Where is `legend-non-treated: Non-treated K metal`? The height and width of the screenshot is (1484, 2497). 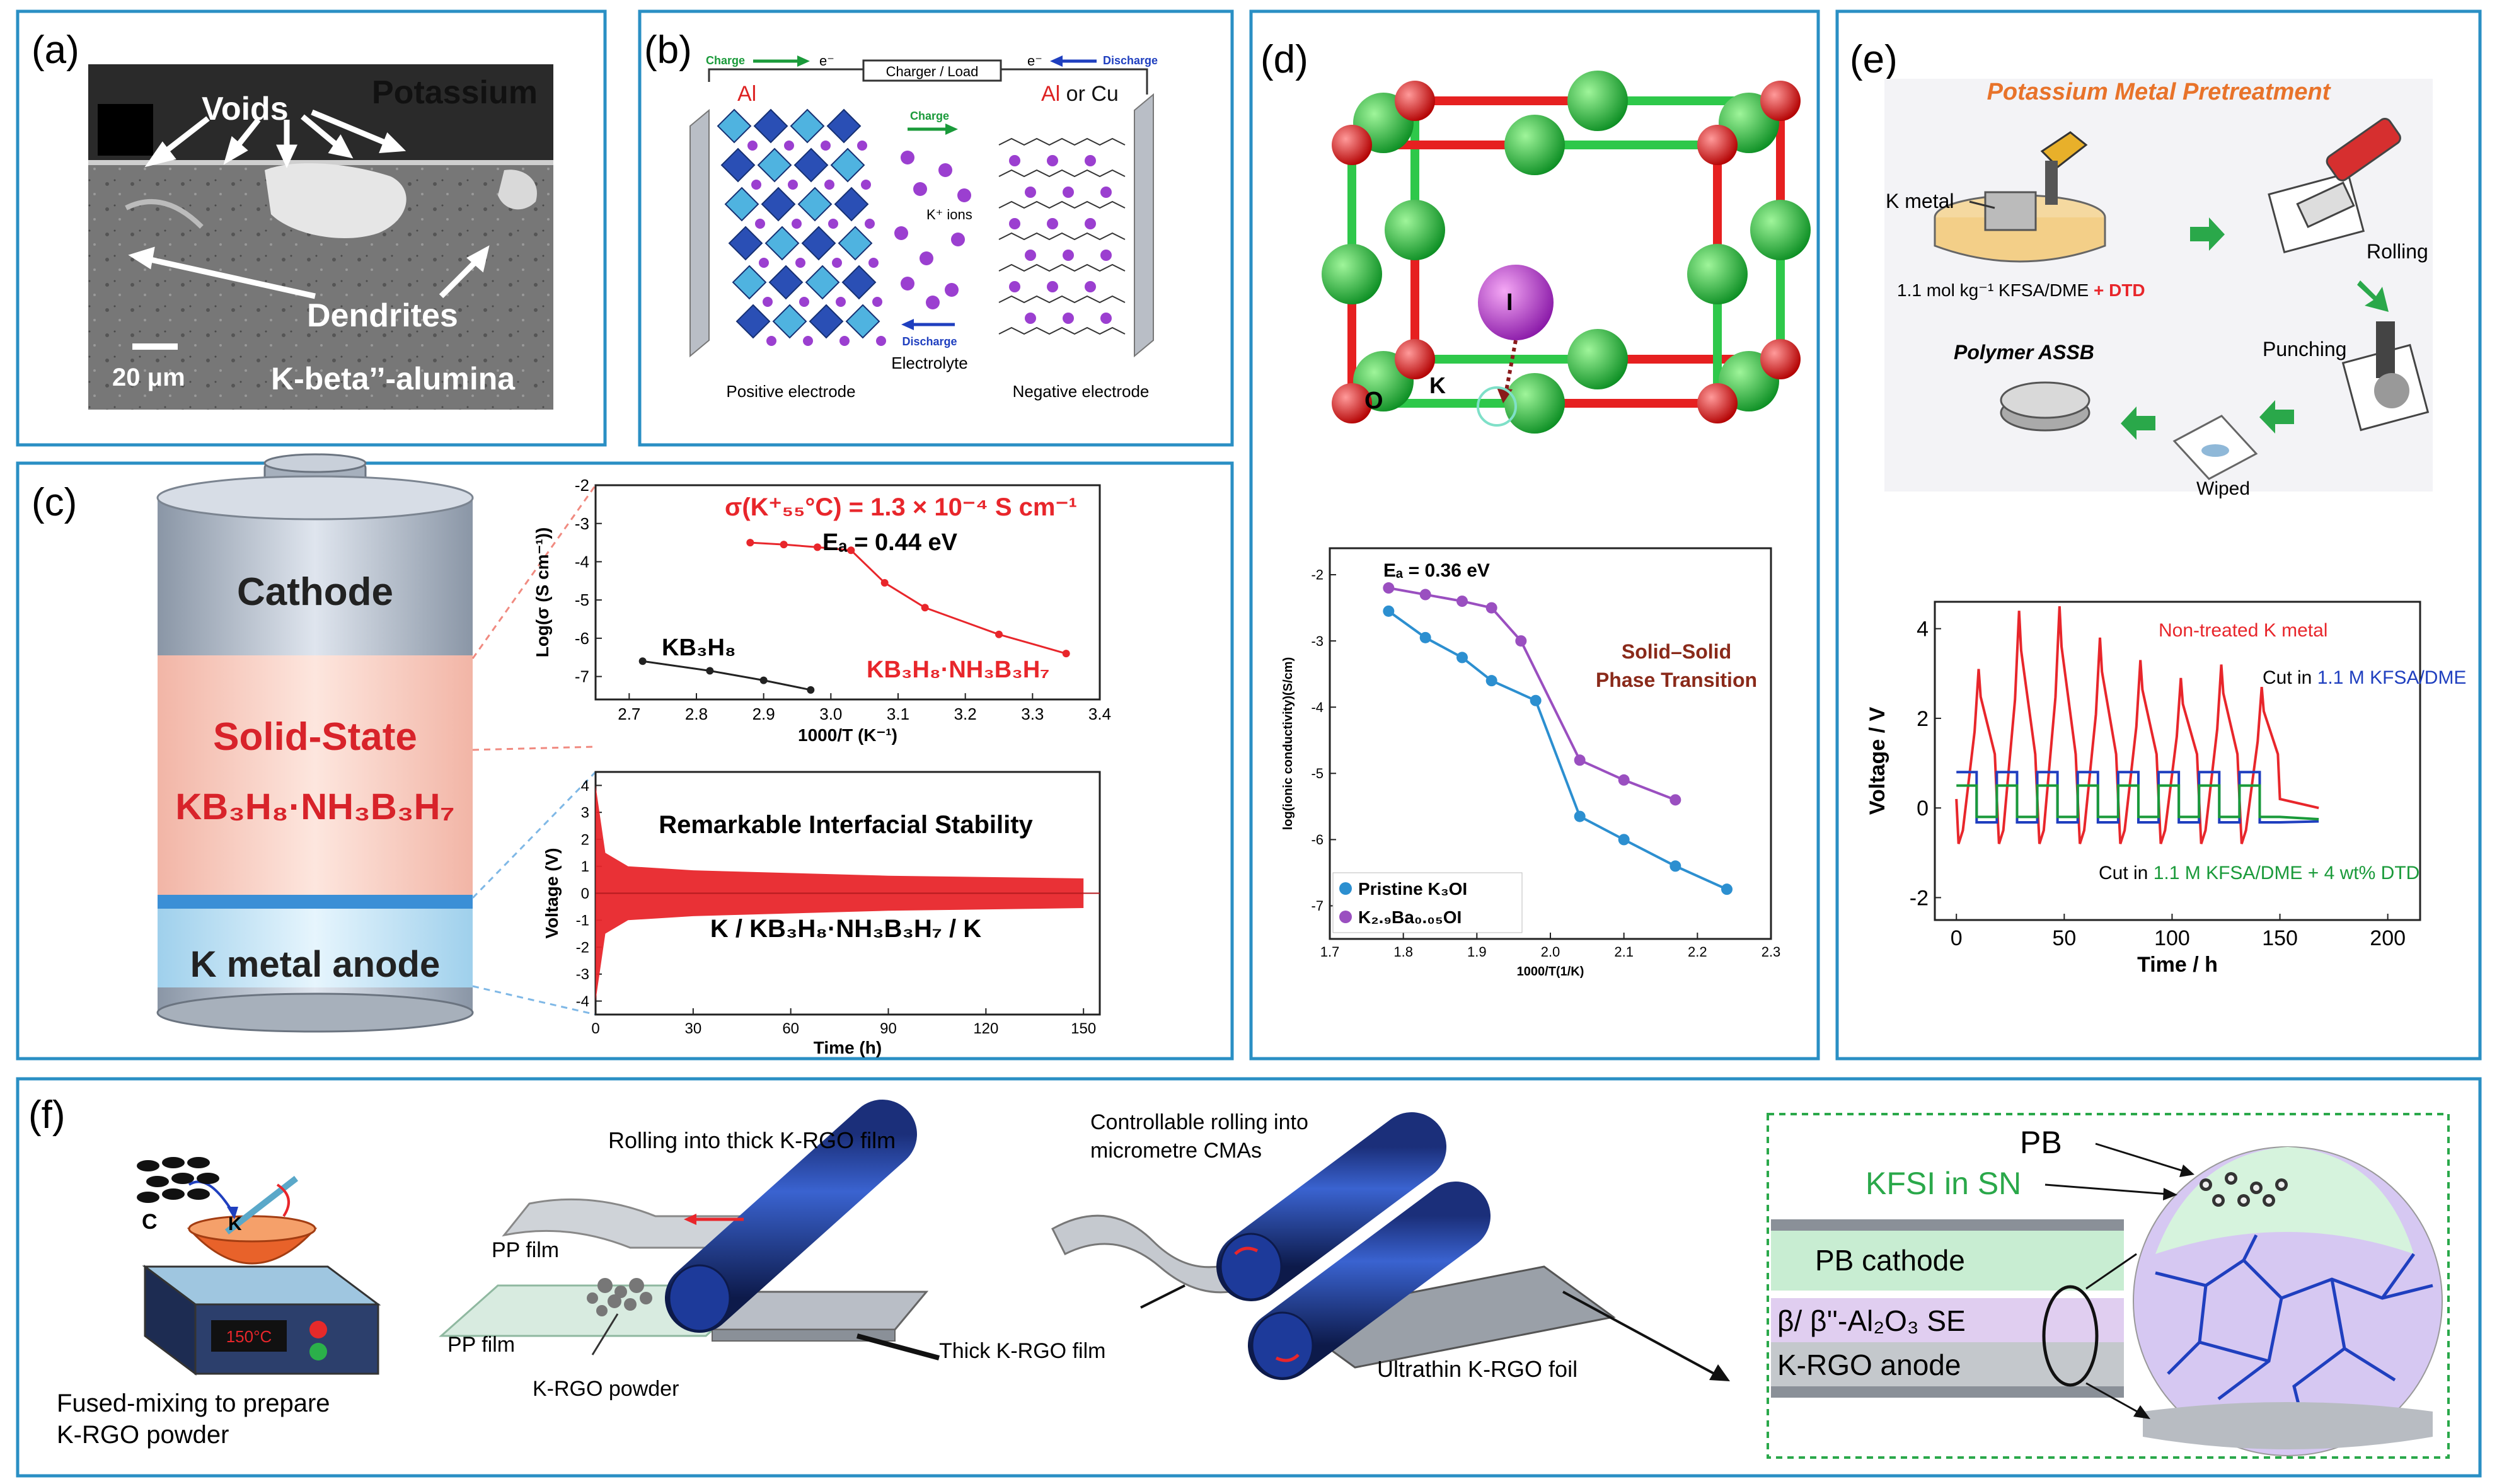
legend-non-treated: Non-treated K metal is located at coordinates (2243, 630).